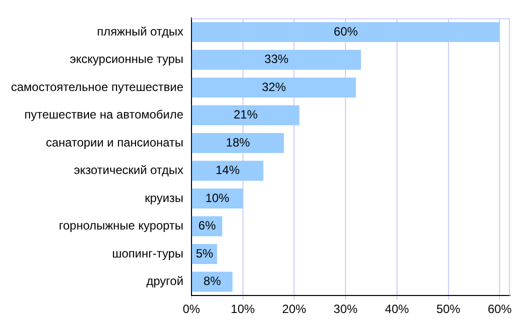  What do you see at coordinates (448, 309) in the screenshot?
I see `x-tick-label: 50%` at bounding box center [448, 309].